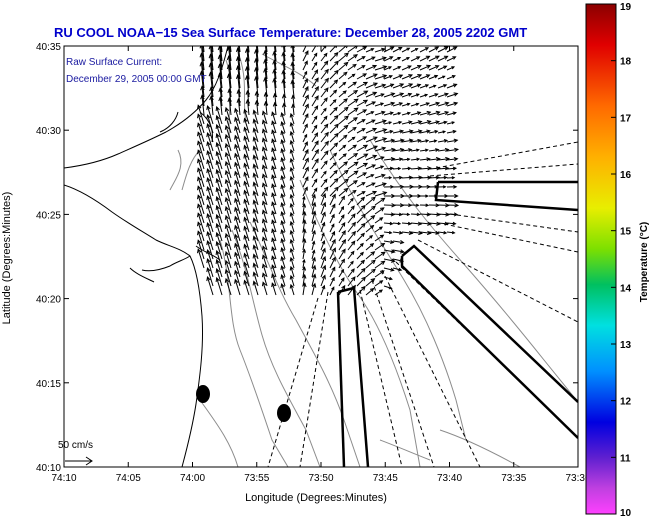  What do you see at coordinates (203, 394) in the screenshot?
I see `station-marker-west` at bounding box center [203, 394].